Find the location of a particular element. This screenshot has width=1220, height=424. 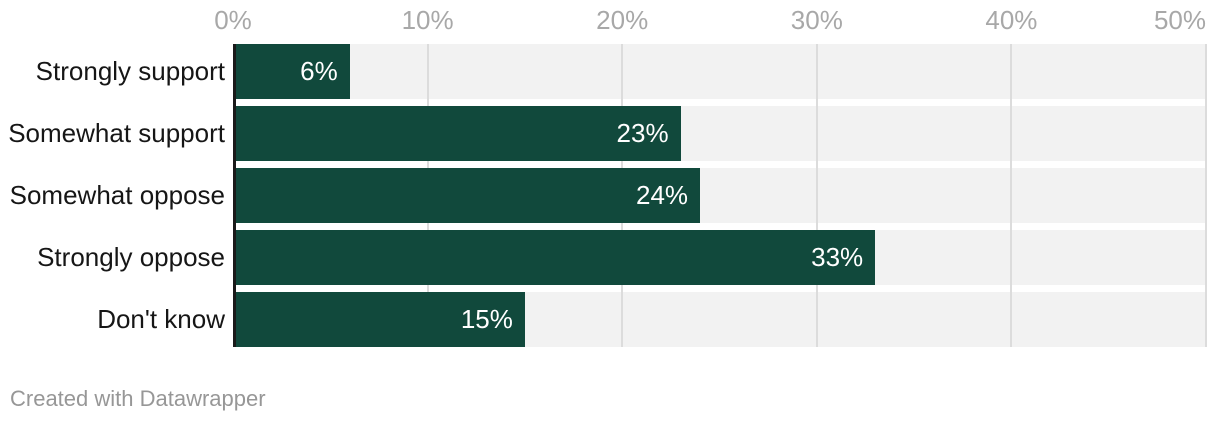

bar-value-label: 15% is located at coordinates (486, 319).